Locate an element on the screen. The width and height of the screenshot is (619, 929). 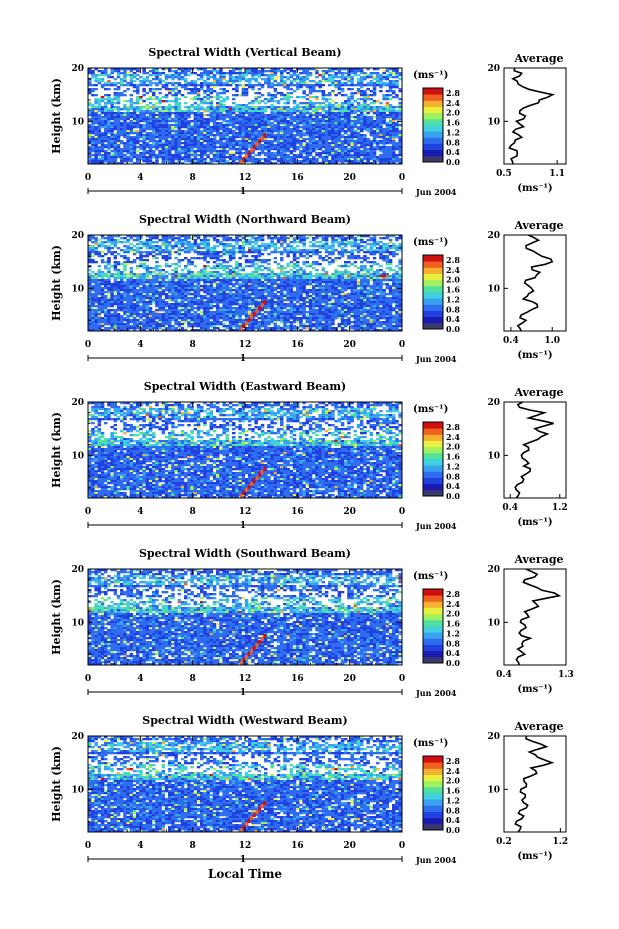
x-tick-label: 0 is located at coordinates (402, 178).